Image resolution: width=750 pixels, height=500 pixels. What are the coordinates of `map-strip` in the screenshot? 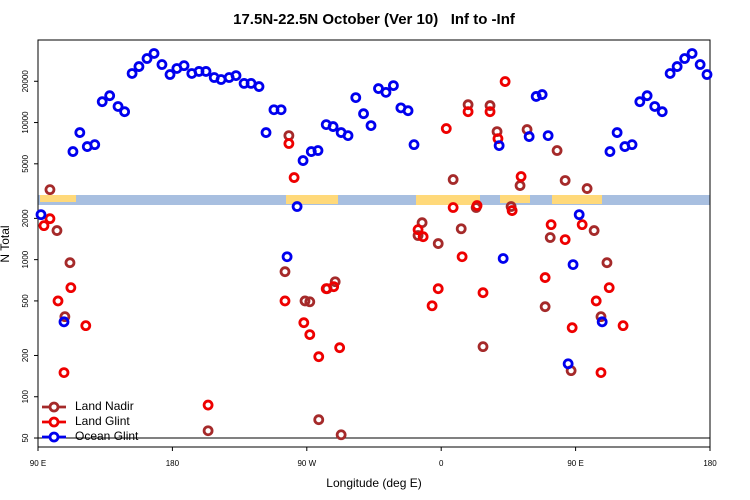 It's located at (374, 200).